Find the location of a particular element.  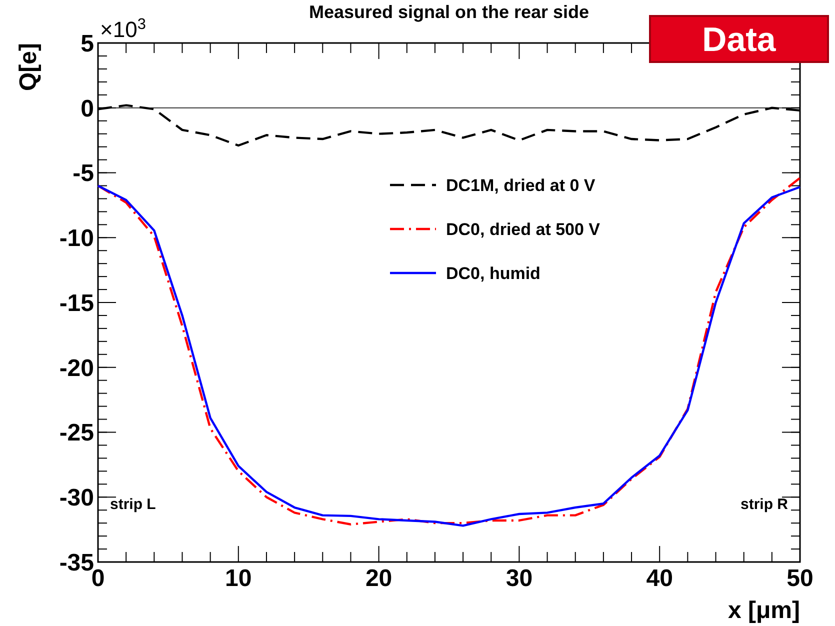

x-tick-label: 50 is located at coordinates (800, 578).